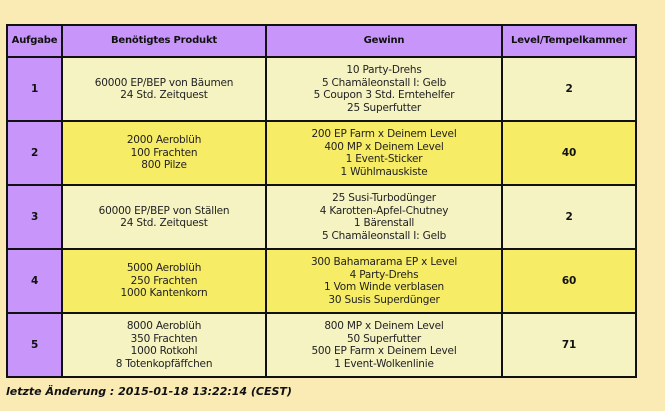 The image size is (665, 411). Describe the element at coordinates (34, 89) in the screenshot. I see `aufgabe-cell: 1` at that location.